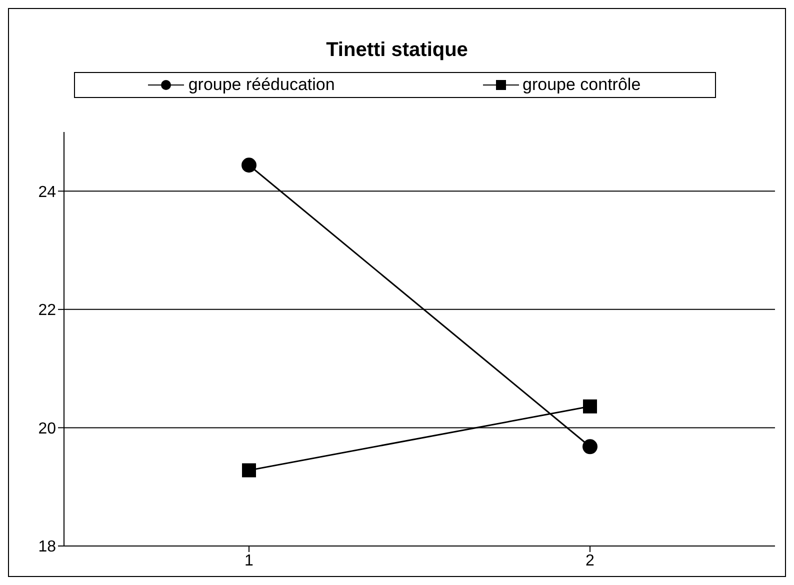 The image size is (794, 585). What do you see at coordinates (261, 85) in the screenshot?
I see `legend-label: groupe rééducation` at bounding box center [261, 85].